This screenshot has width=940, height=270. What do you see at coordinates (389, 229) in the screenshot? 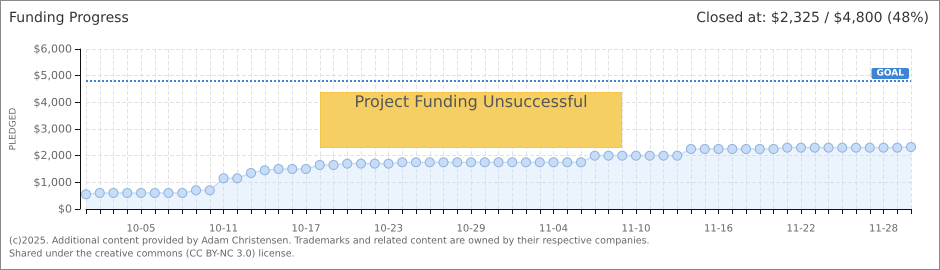
I see `x-tick-label: 10-23` at bounding box center [389, 229].